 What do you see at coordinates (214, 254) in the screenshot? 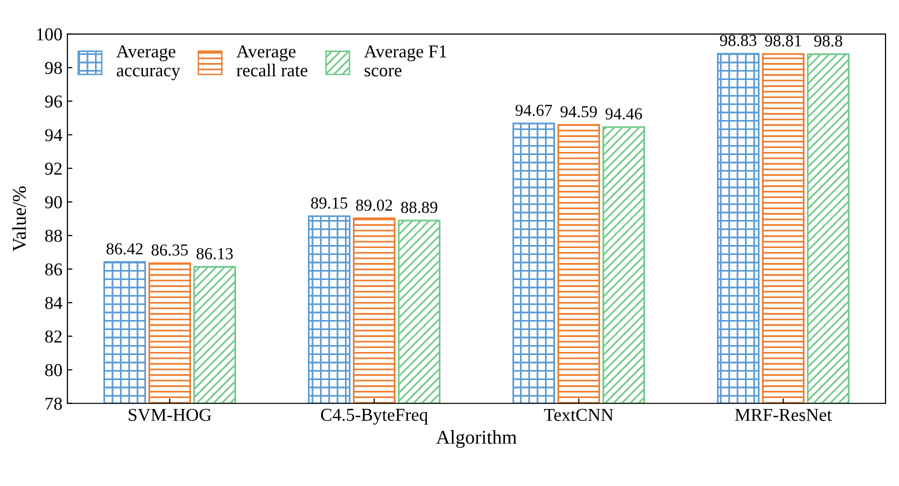
I see `data-label: 86.13` at bounding box center [214, 254].